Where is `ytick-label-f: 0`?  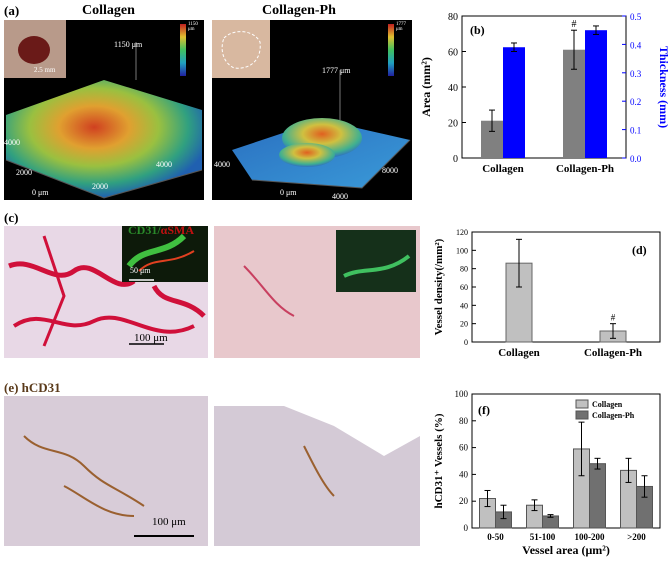 ytick-label-f: 0 is located at coordinates (466, 528).